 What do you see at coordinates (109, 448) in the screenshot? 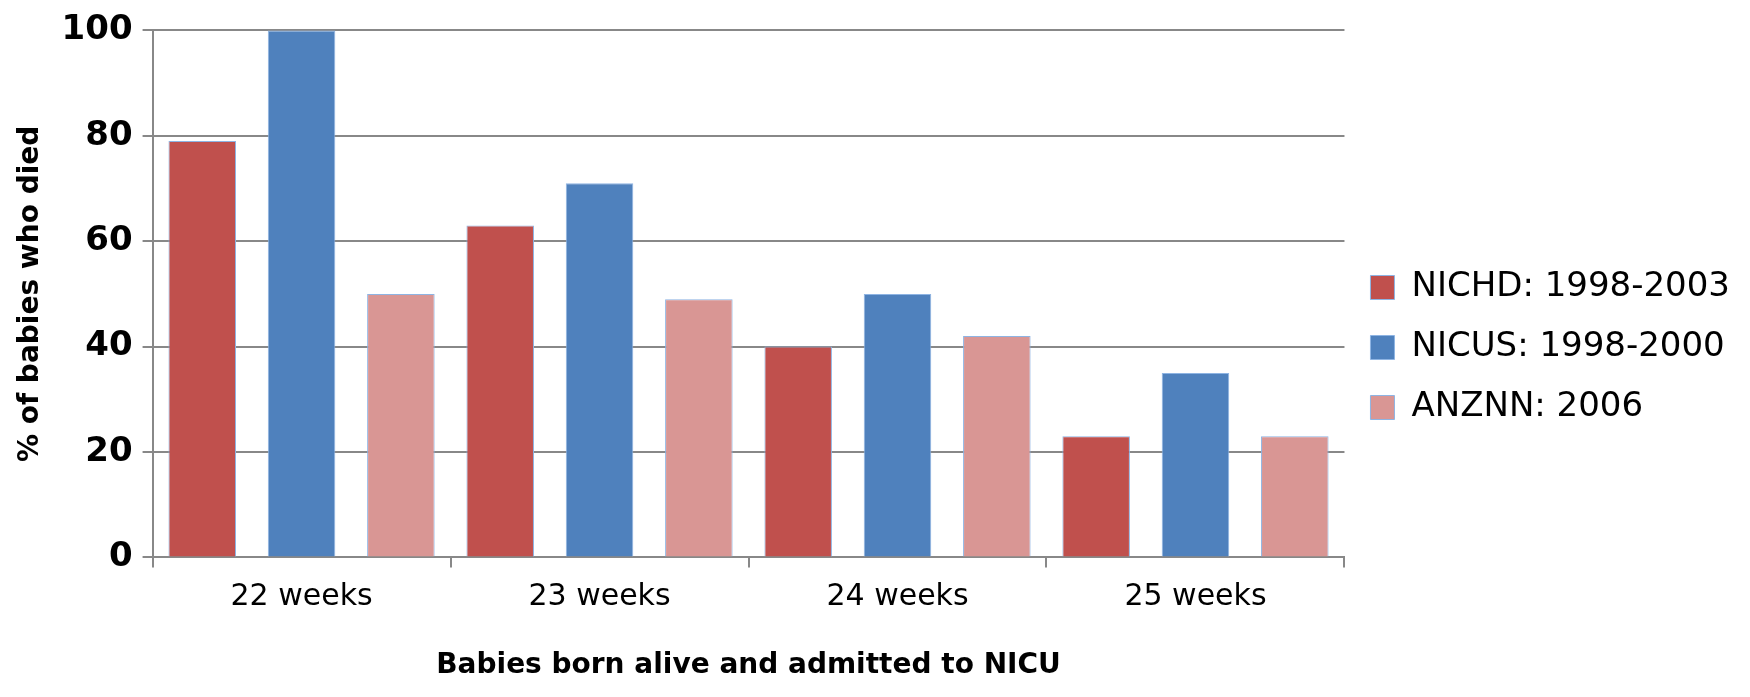
I see `y-tick-label: 20` at bounding box center [109, 448].